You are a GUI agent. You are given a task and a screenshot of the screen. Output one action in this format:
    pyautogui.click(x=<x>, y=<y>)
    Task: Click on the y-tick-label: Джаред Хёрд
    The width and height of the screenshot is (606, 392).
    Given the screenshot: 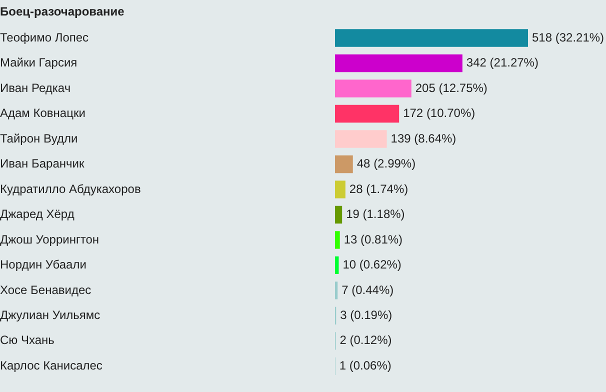 What is the action you would take?
    pyautogui.click(x=37, y=214)
    